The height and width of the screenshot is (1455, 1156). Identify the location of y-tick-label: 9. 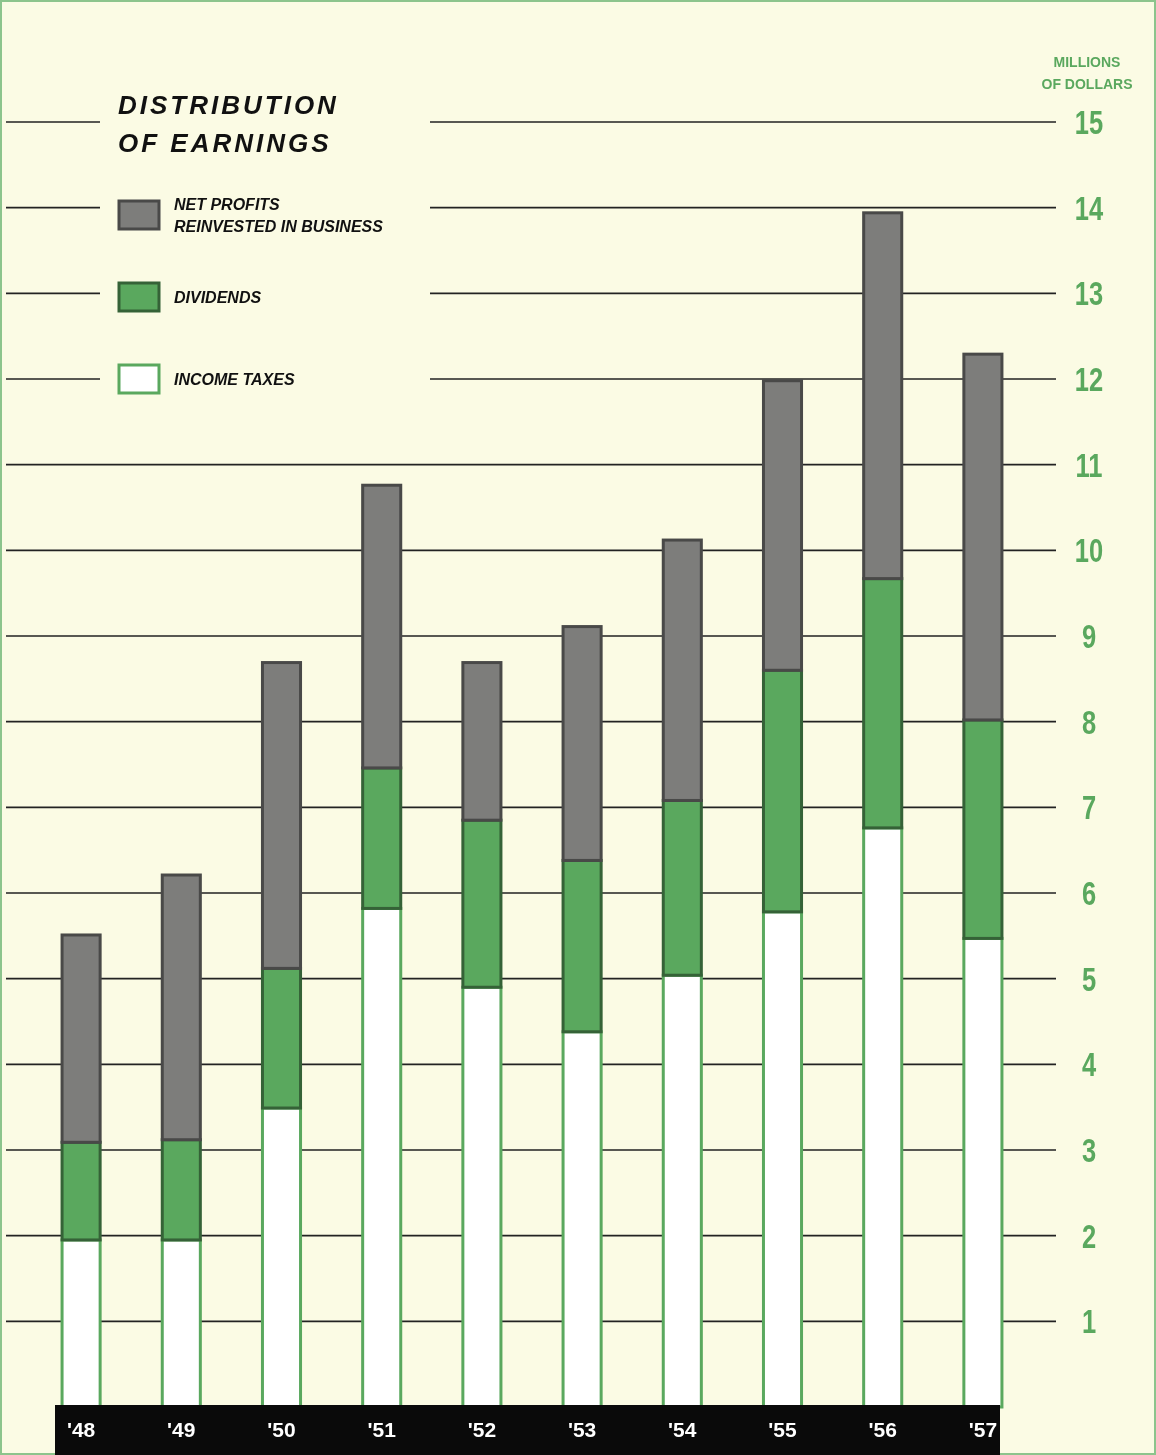
(1089, 636).